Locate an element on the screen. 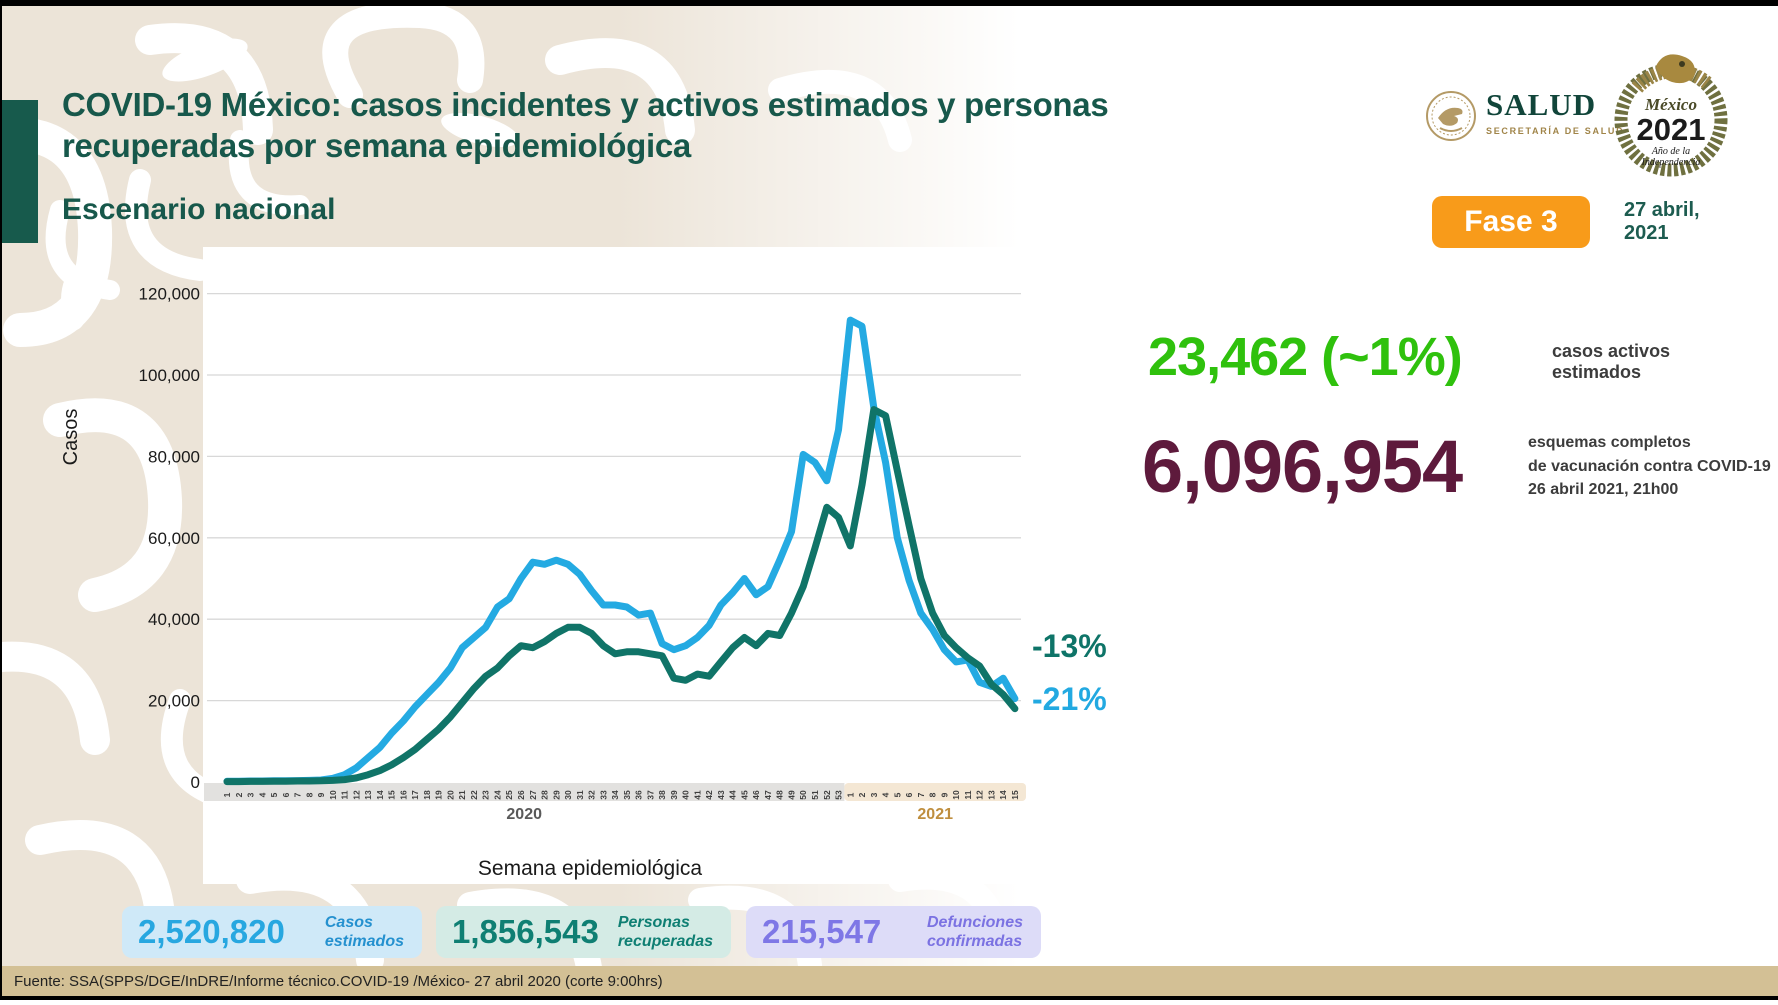 The height and width of the screenshot is (1005, 1778). quetzalcoatl-ring-icon is located at coordinates (1671, 115).